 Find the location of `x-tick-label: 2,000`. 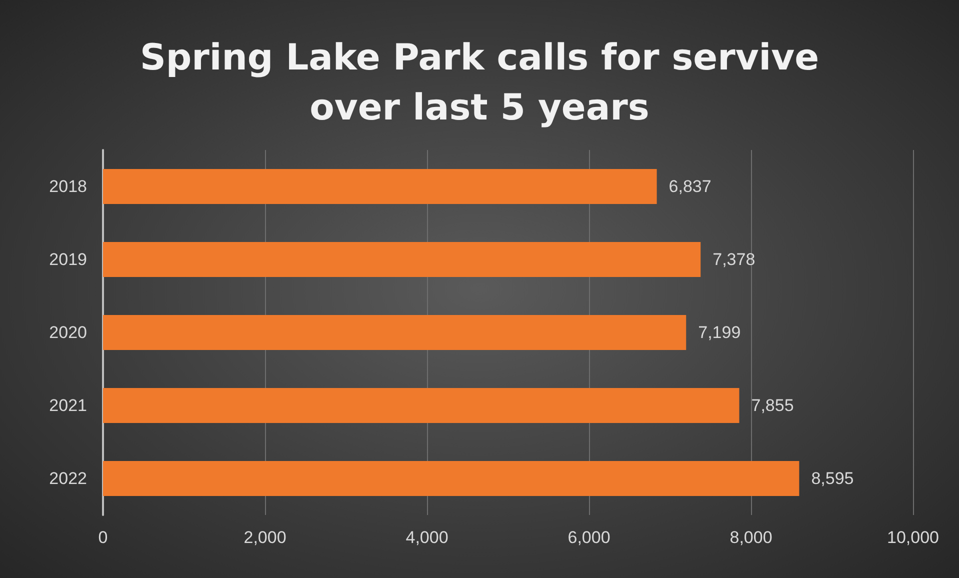

x-tick-label: 2,000 is located at coordinates (265, 537).